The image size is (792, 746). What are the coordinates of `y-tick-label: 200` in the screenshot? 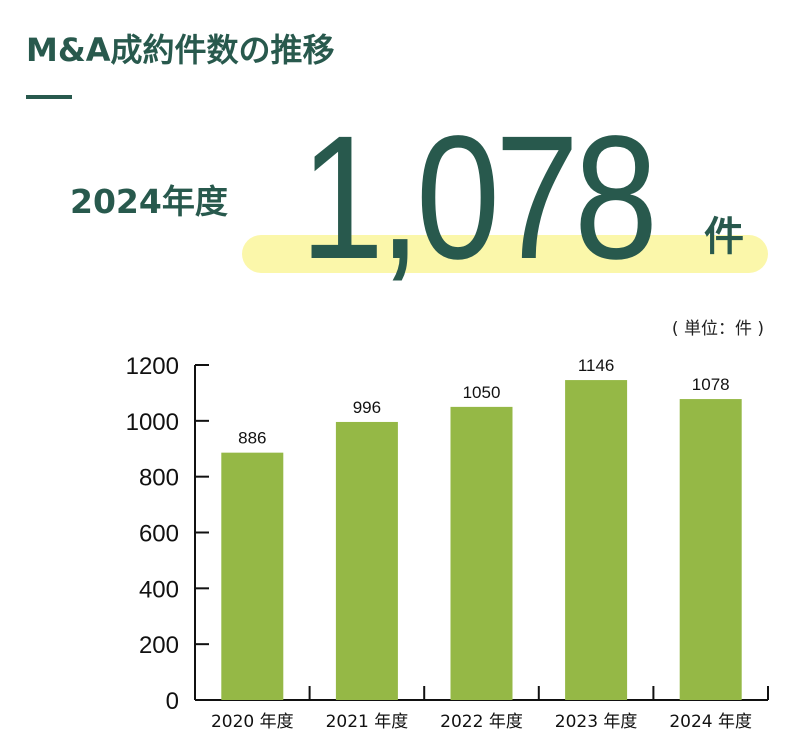 It's located at (159, 645).